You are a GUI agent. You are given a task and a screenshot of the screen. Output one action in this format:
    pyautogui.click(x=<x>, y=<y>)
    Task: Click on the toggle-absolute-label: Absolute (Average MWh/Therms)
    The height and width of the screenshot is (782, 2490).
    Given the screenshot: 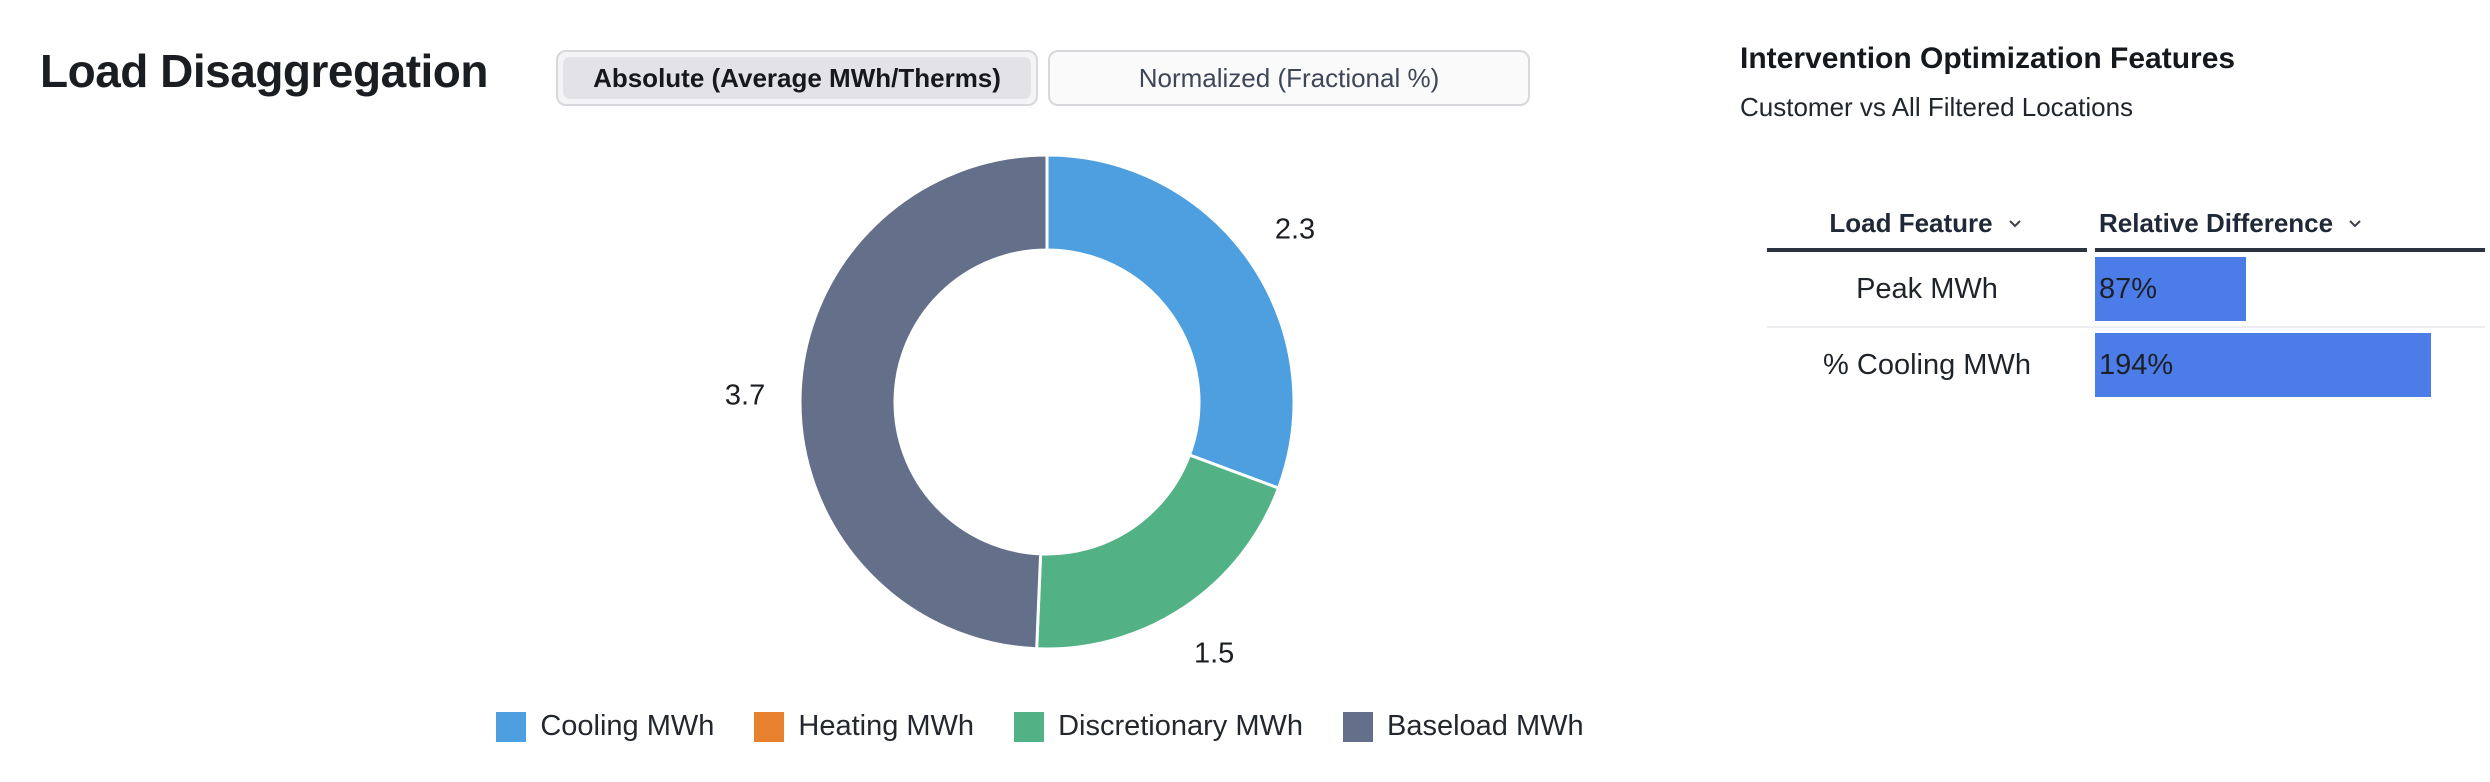 What is the action you would take?
    pyautogui.click(x=797, y=78)
    